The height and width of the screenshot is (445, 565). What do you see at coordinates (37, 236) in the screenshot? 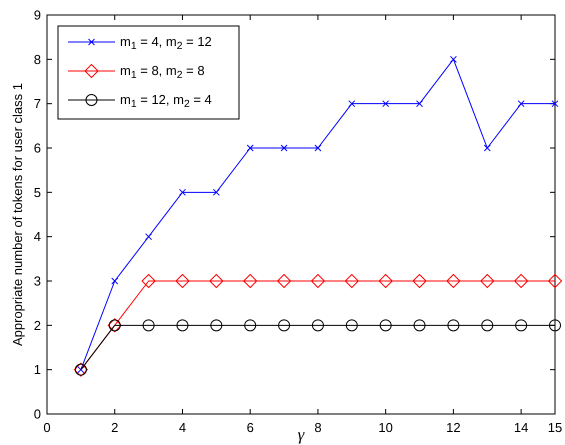
I see `y-tick-label: 4` at bounding box center [37, 236].